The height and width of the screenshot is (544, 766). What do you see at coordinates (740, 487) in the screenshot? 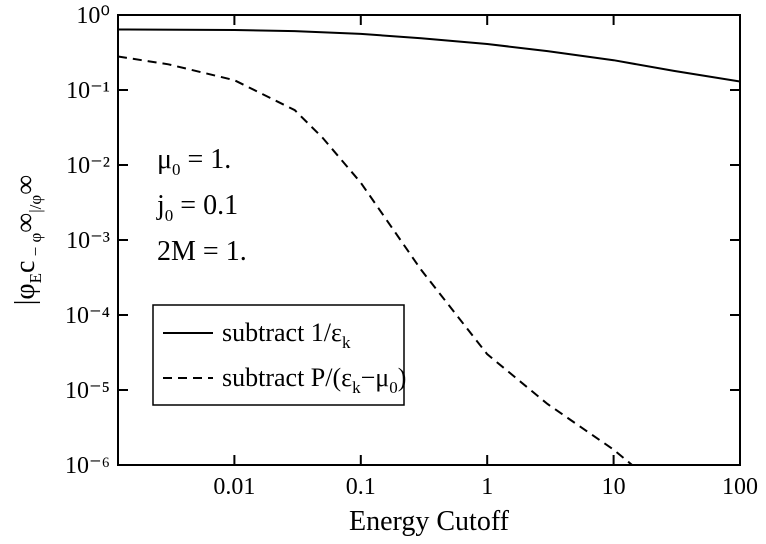
I see `x-tick-label: 100` at bounding box center [740, 487].